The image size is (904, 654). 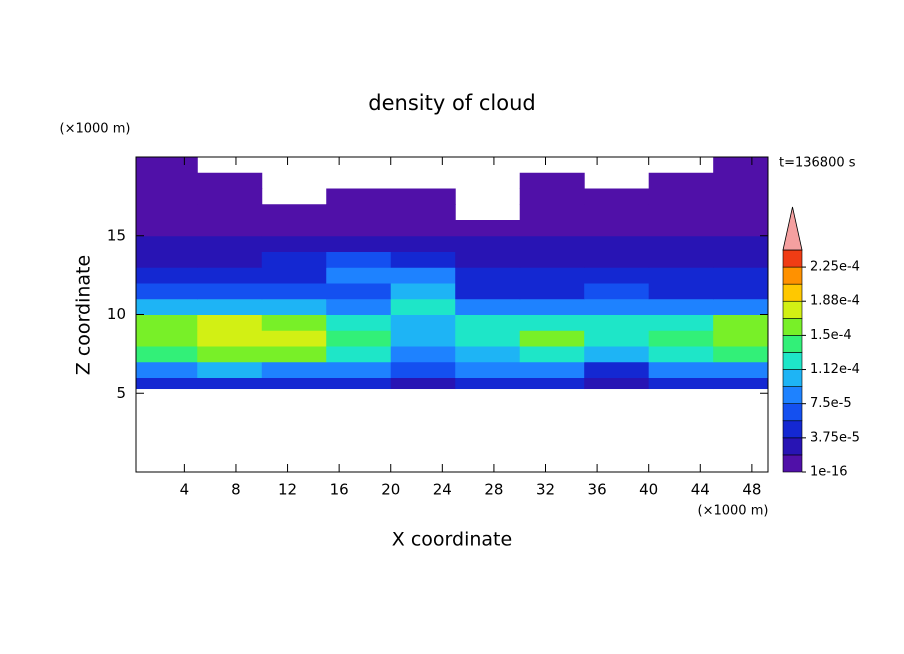 I want to click on colorbar-label: 1.88e-4, so click(x=835, y=301).